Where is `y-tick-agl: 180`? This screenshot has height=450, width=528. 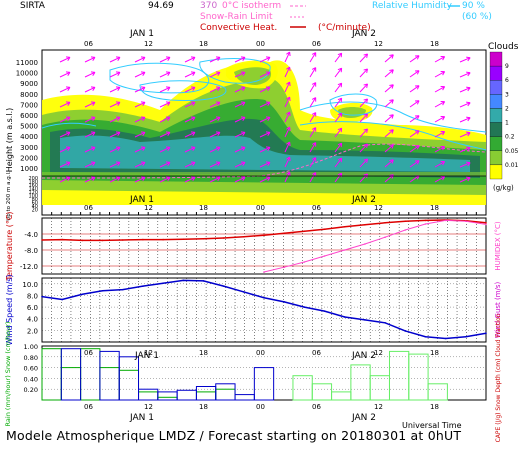 y-tick-agl: 180 is located at coordinates (33, 183).